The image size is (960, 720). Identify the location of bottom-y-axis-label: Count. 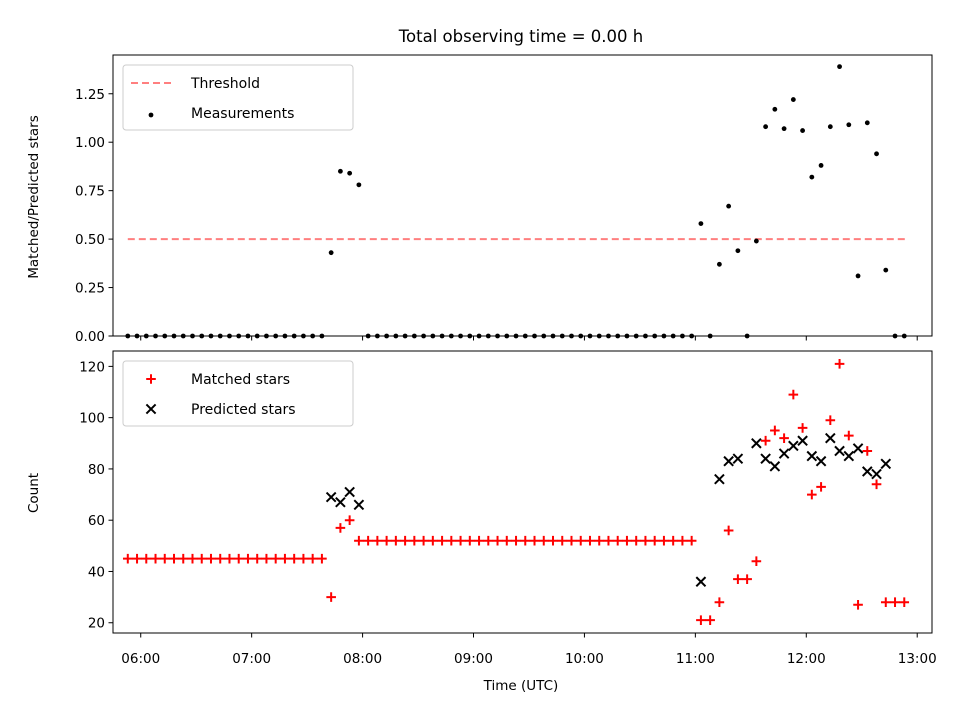
(34, 493).